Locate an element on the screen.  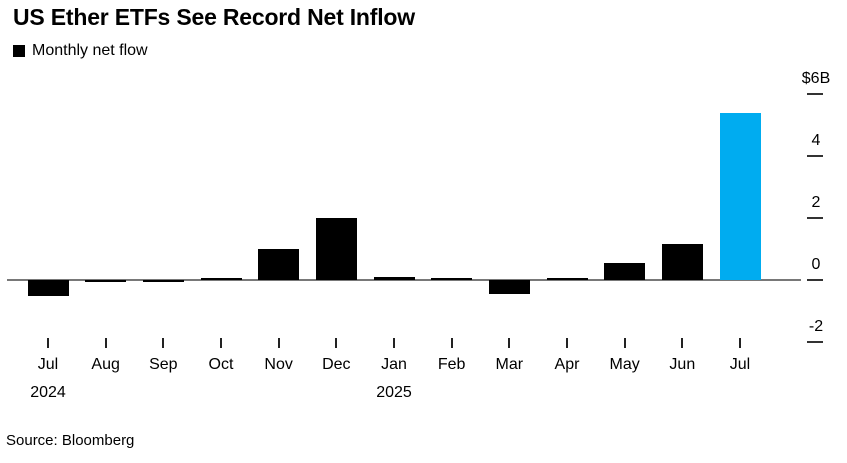
month-label-nov-4: Nov is located at coordinates (278, 364).